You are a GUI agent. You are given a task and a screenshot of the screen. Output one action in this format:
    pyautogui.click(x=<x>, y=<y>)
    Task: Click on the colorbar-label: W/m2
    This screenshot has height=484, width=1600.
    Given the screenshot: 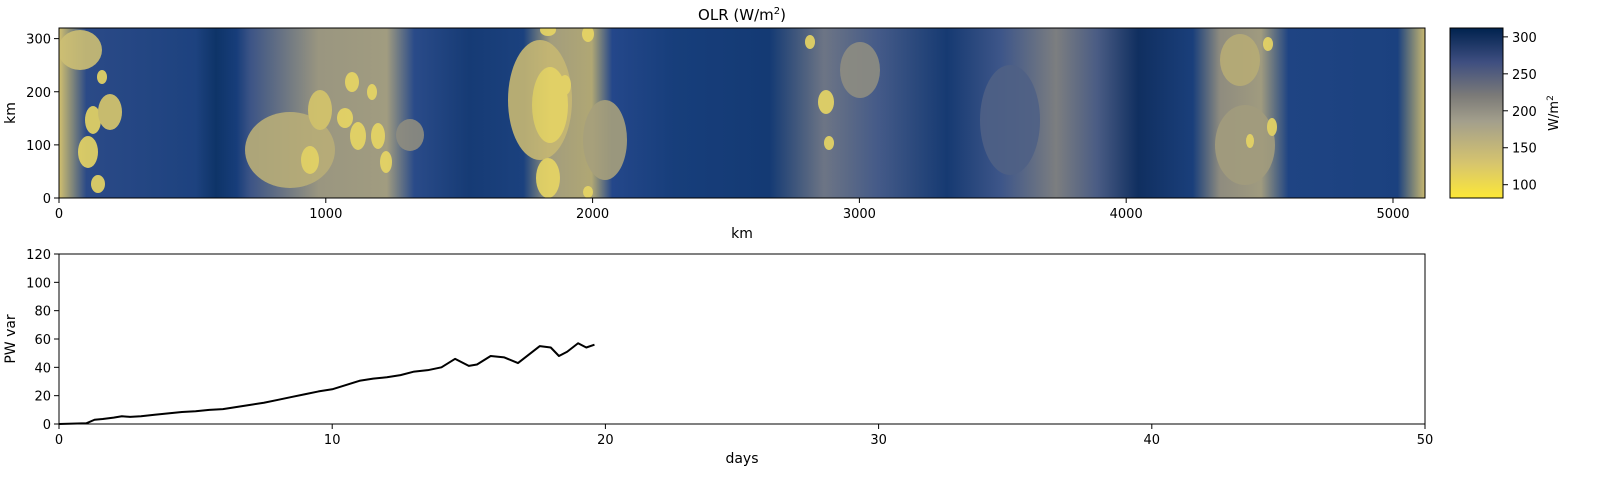 What is the action you would take?
    pyautogui.click(x=1554, y=113)
    